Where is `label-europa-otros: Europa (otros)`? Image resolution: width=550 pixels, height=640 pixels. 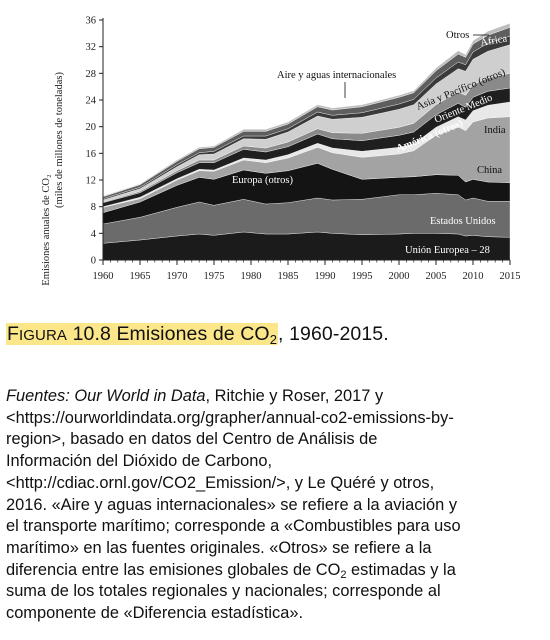
label-europa-otros: Europa (otros) is located at coordinates (262, 180).